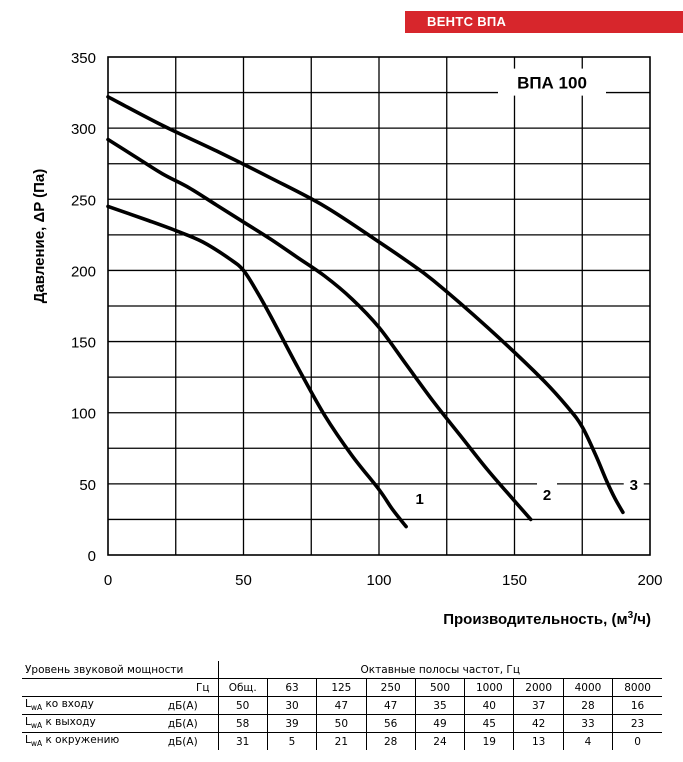  What do you see at coordinates (544, 22) in the screenshot?
I see `brand-banner: ВЕНТС ВПА` at bounding box center [544, 22].